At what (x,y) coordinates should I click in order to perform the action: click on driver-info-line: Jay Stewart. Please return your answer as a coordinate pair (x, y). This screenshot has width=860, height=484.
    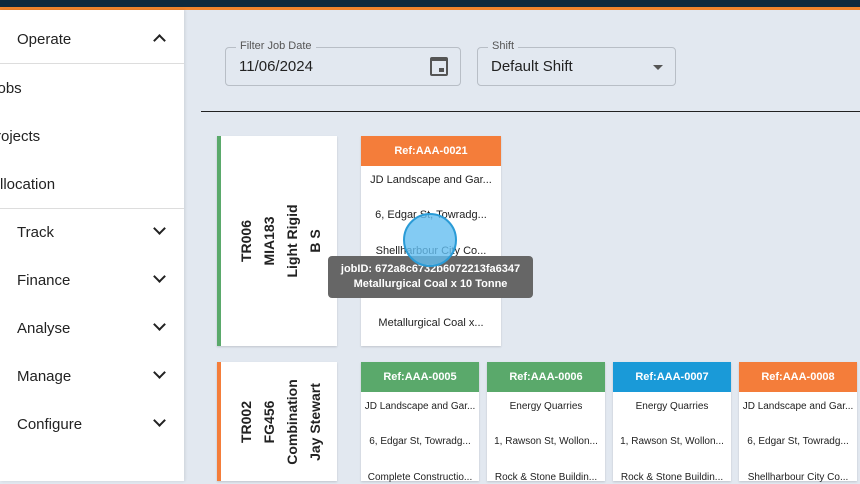
    Looking at the image, I should click on (315, 421).